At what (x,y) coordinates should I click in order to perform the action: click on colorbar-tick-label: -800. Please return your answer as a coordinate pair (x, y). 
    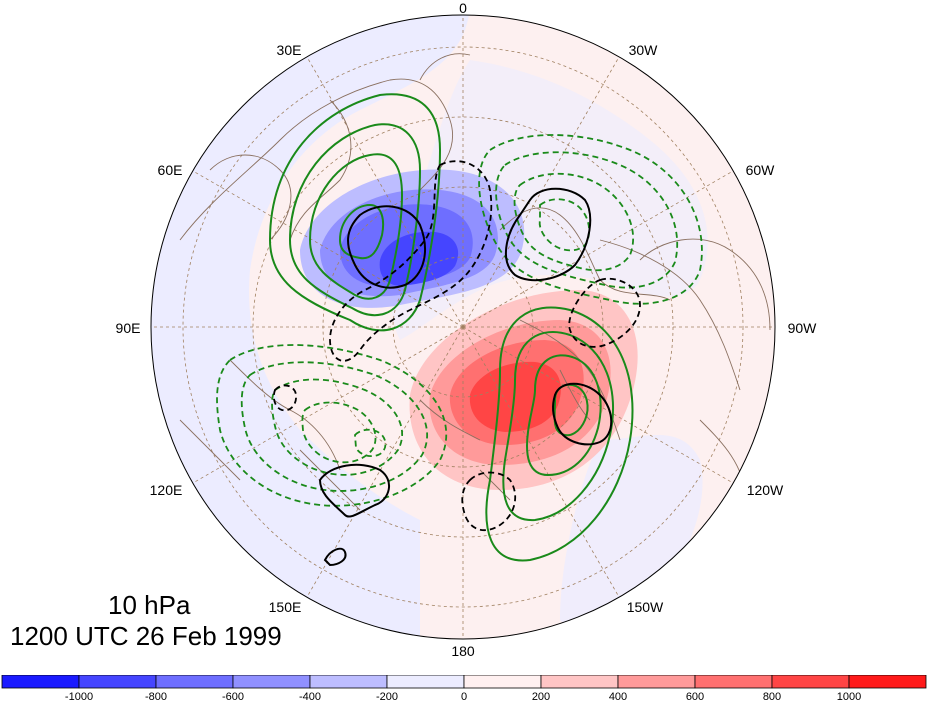
    Looking at the image, I should click on (156, 696).